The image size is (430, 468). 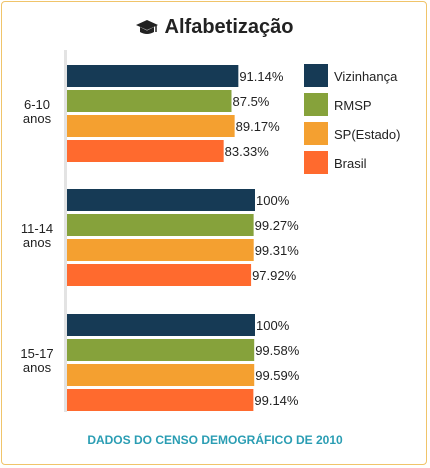 What do you see at coordinates (274, 275) in the screenshot?
I see `data-label: 97.92%` at bounding box center [274, 275].